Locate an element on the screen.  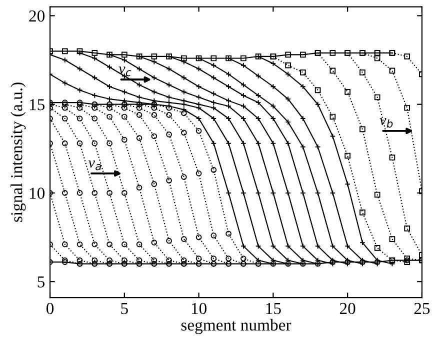
y-tick-label: 20 is located at coordinates (37, 16).